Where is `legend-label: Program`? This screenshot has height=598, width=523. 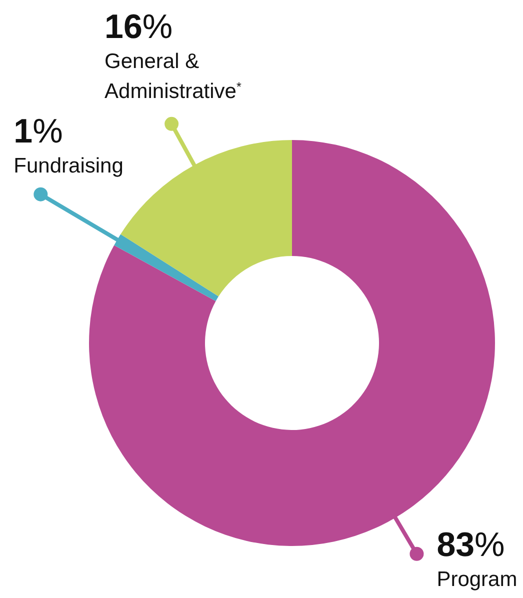
legend-label: Program is located at coordinates (477, 579).